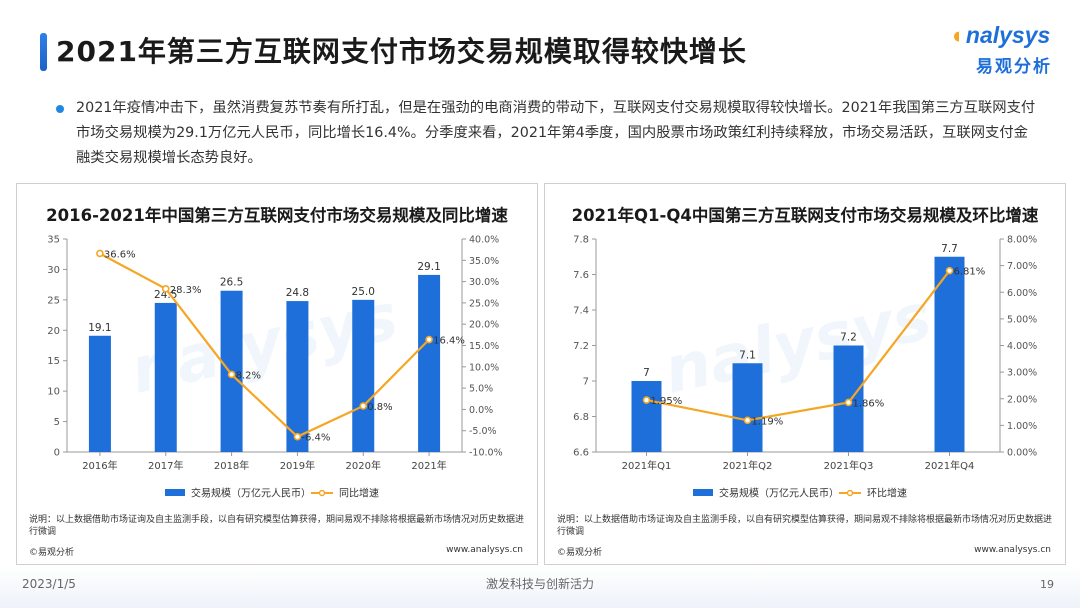 The image size is (1080, 608). What do you see at coordinates (57, 422) in the screenshot?
I see `y-left-tick-label: 5` at bounding box center [57, 422].